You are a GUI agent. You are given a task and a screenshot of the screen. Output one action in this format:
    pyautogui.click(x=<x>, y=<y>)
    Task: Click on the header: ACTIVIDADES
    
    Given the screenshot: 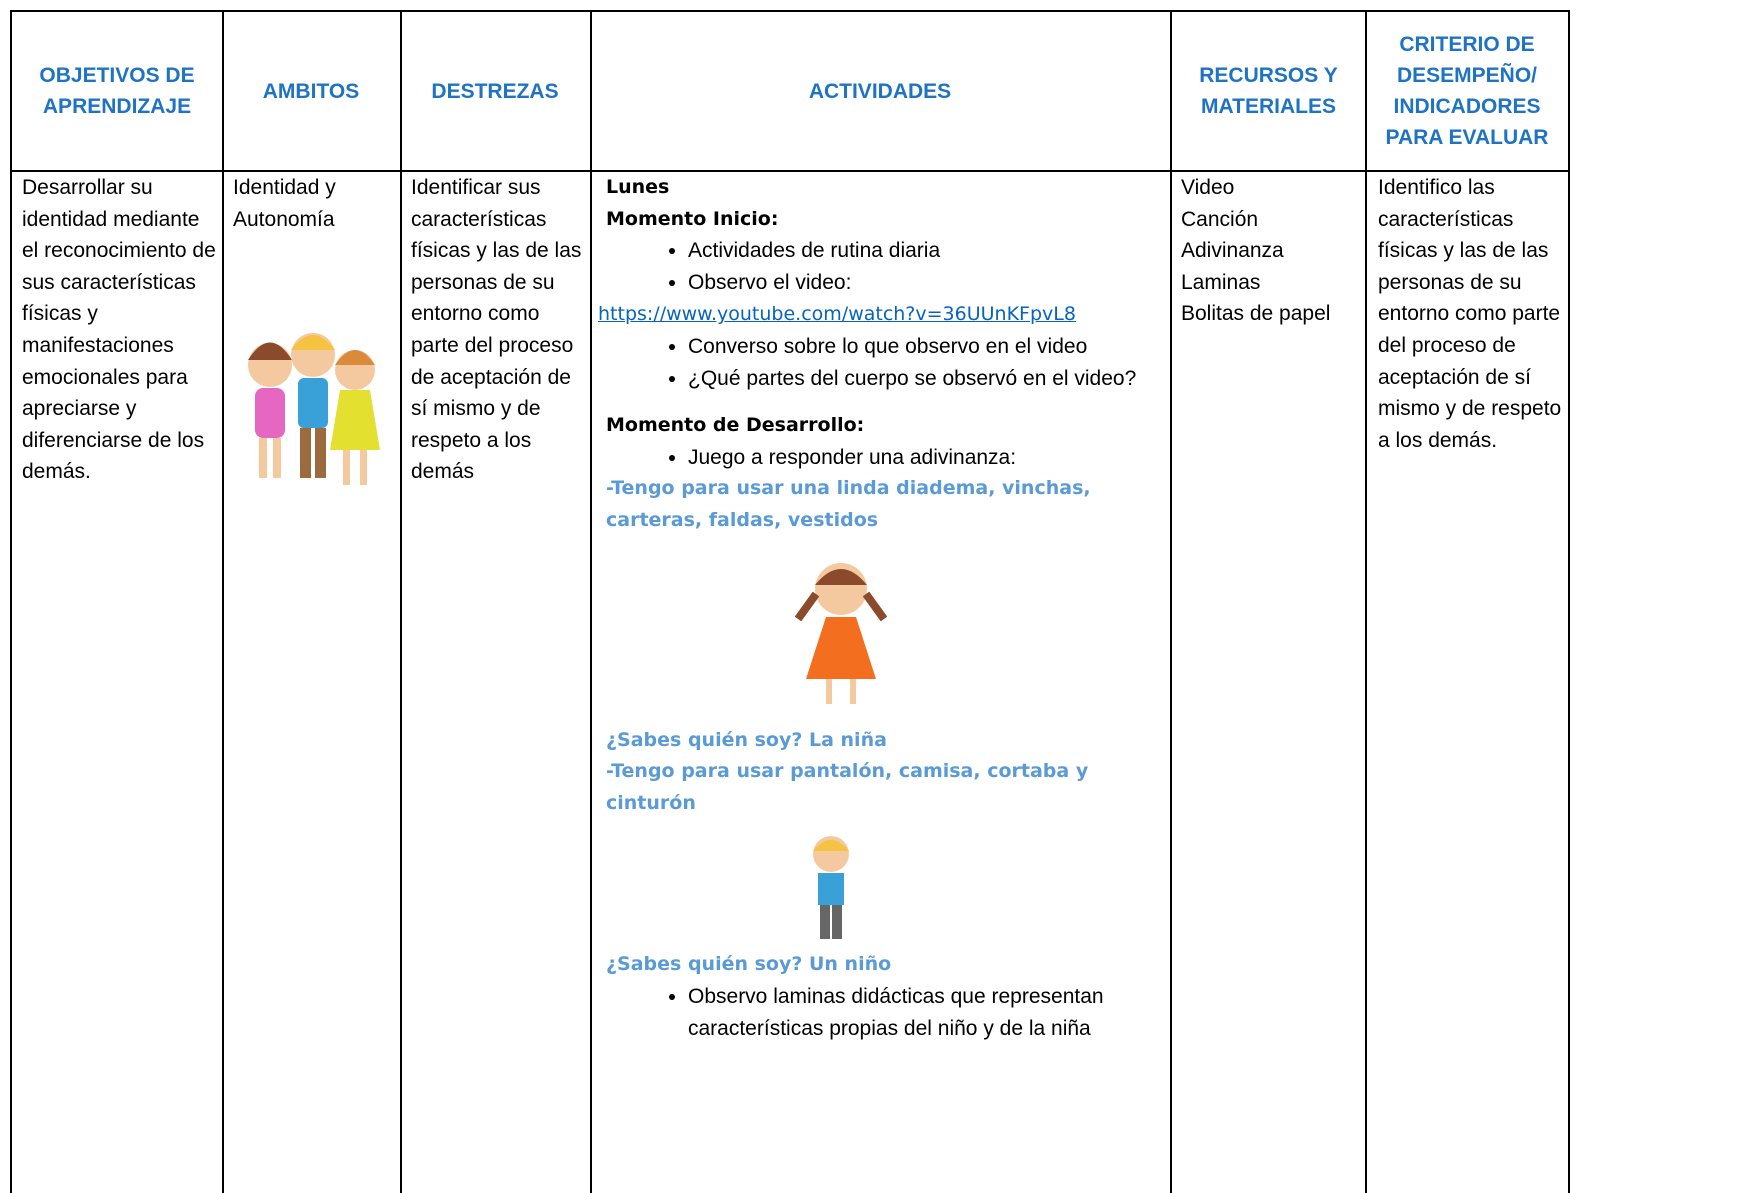 What is the action you would take?
    pyautogui.click(x=880, y=91)
    